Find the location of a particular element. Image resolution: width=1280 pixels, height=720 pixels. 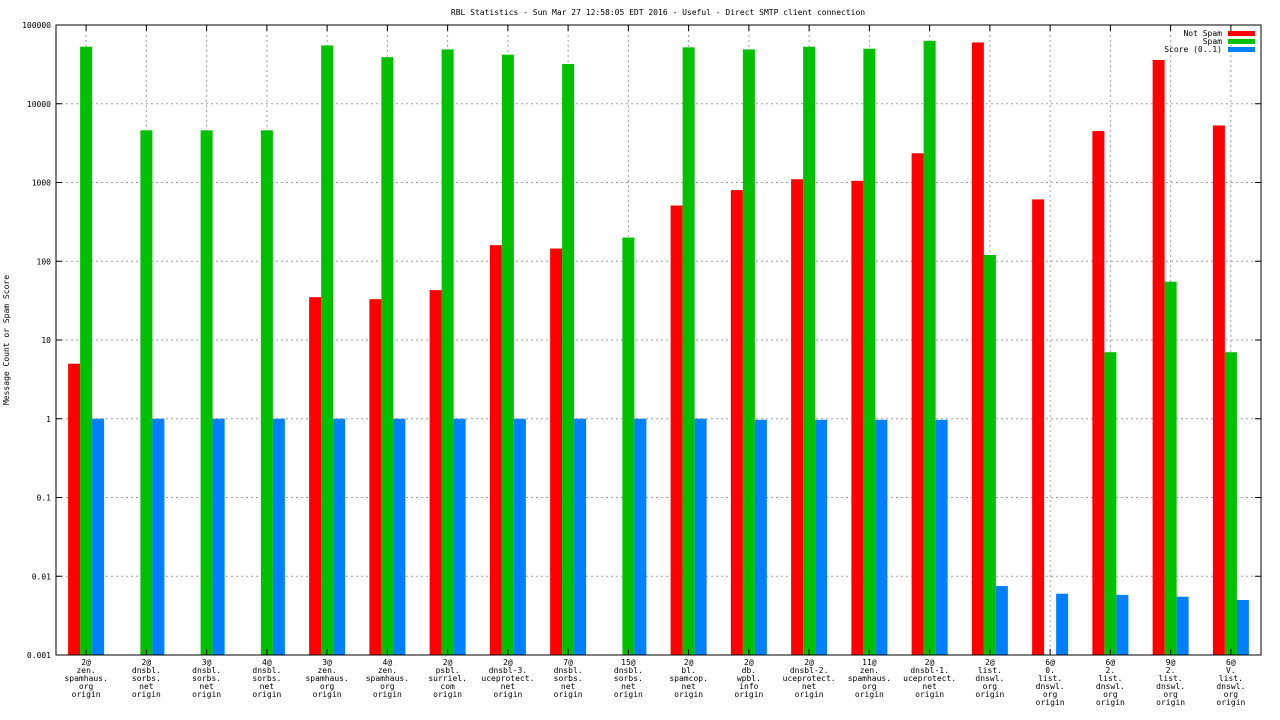

x-tick-label: surriel. is located at coordinates (447, 678).